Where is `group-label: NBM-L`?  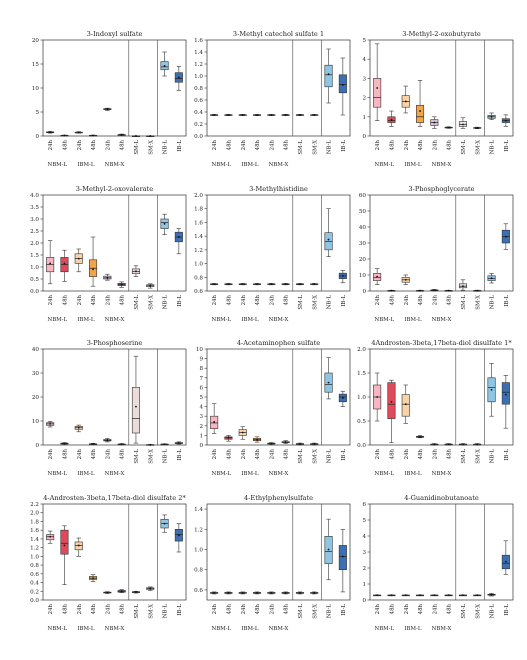 group-label: NBM-L is located at coordinates (384, 165).